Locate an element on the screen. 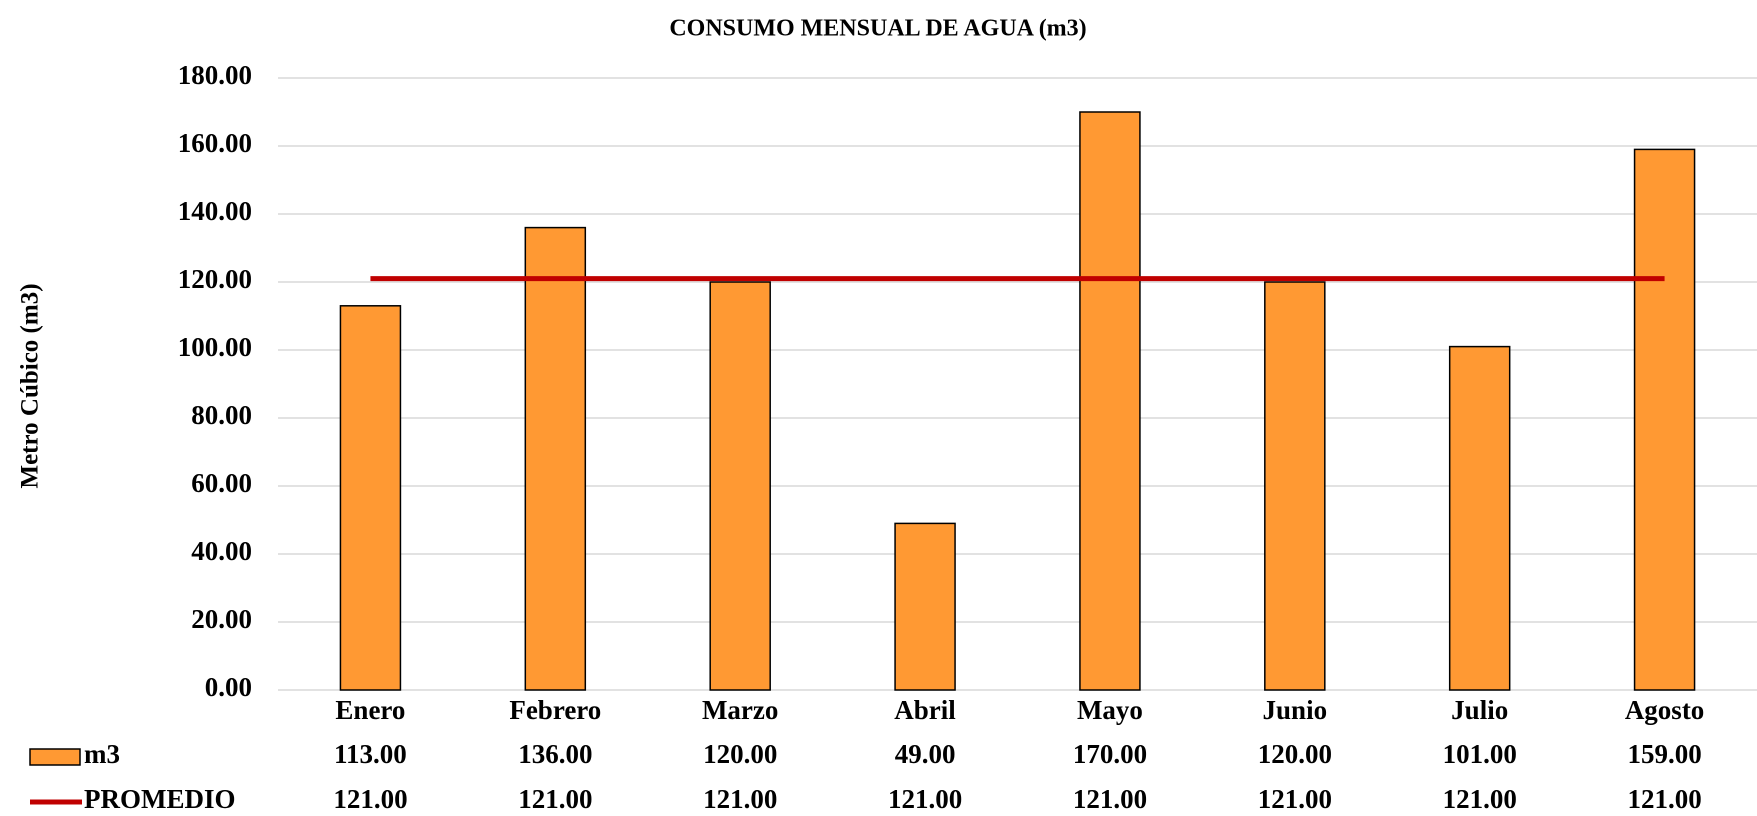  x-tick-label: Junio is located at coordinates (1295, 710).